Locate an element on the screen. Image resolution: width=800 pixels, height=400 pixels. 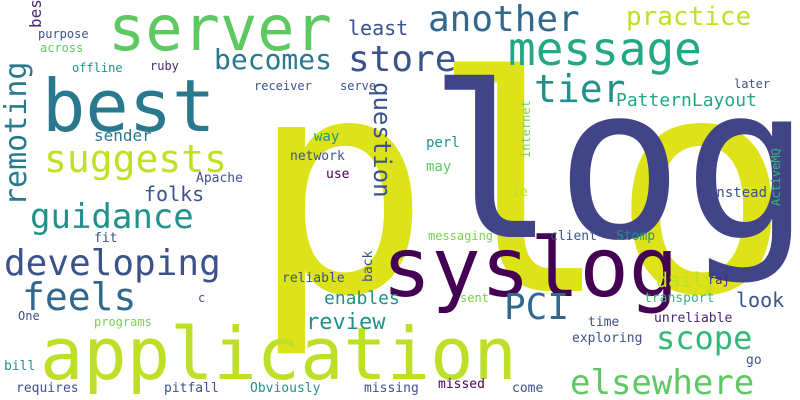
word-suggests: suggests is located at coordinates (136, 159).